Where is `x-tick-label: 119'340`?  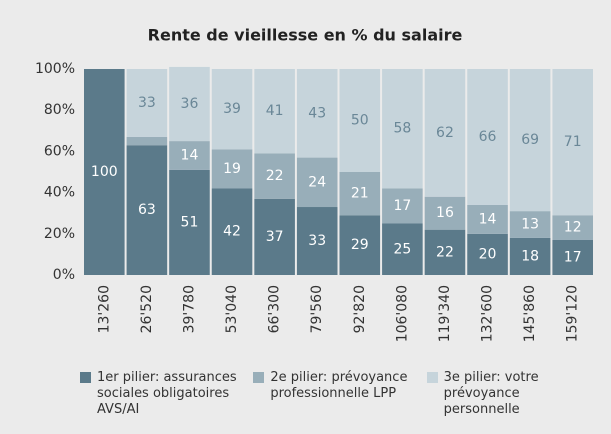
x-tick-label: 119'340 is located at coordinates (445, 313).